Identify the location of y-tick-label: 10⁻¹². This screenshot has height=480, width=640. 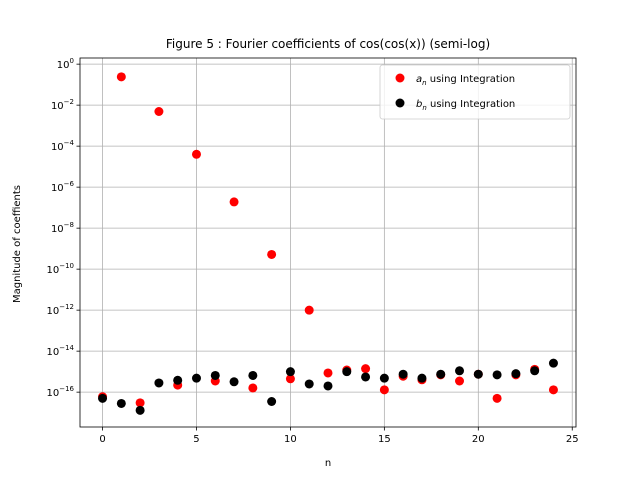
(60, 310).